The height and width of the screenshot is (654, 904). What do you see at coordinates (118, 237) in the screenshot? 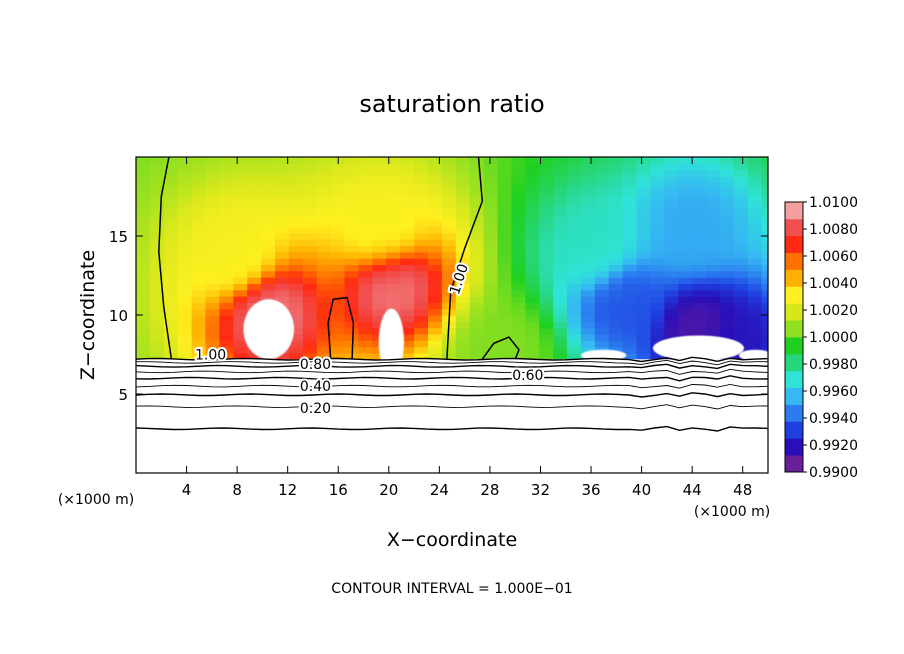
I see `y-tick-label: 15` at bounding box center [118, 237].